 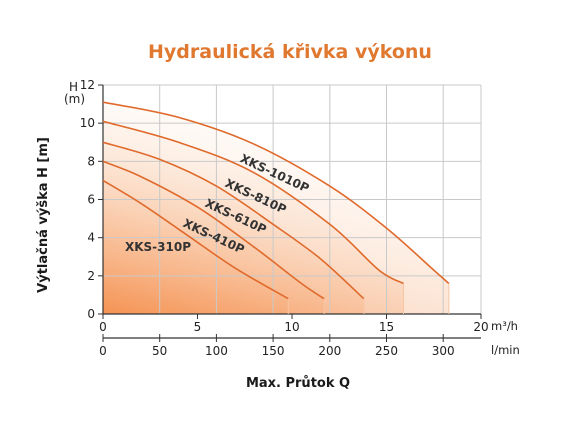 I want to click on fill-area, so click(x=196, y=247).